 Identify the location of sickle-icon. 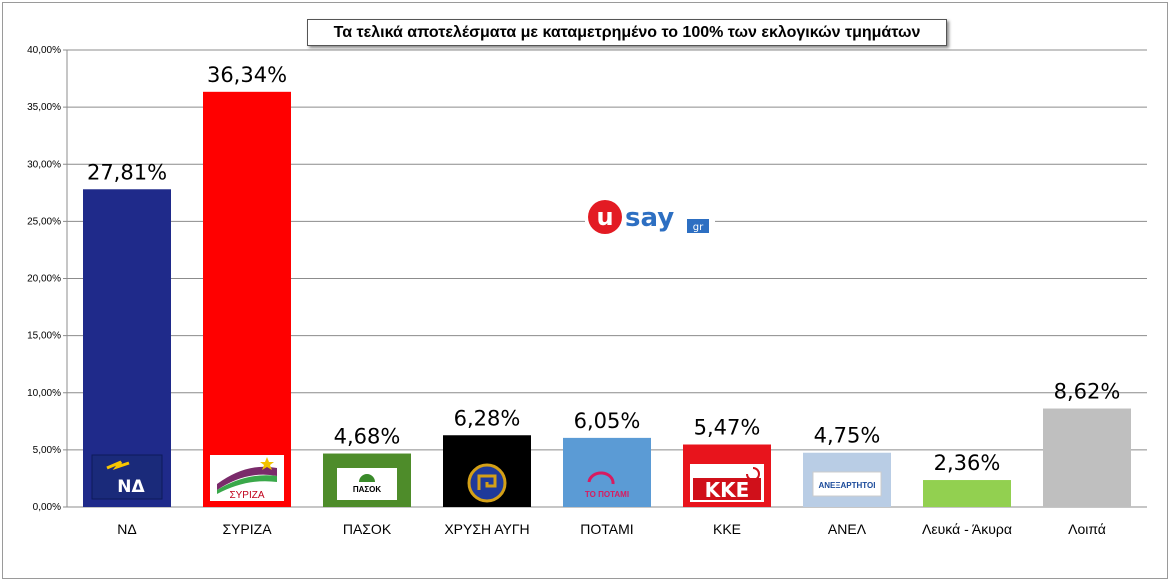
(753, 474).